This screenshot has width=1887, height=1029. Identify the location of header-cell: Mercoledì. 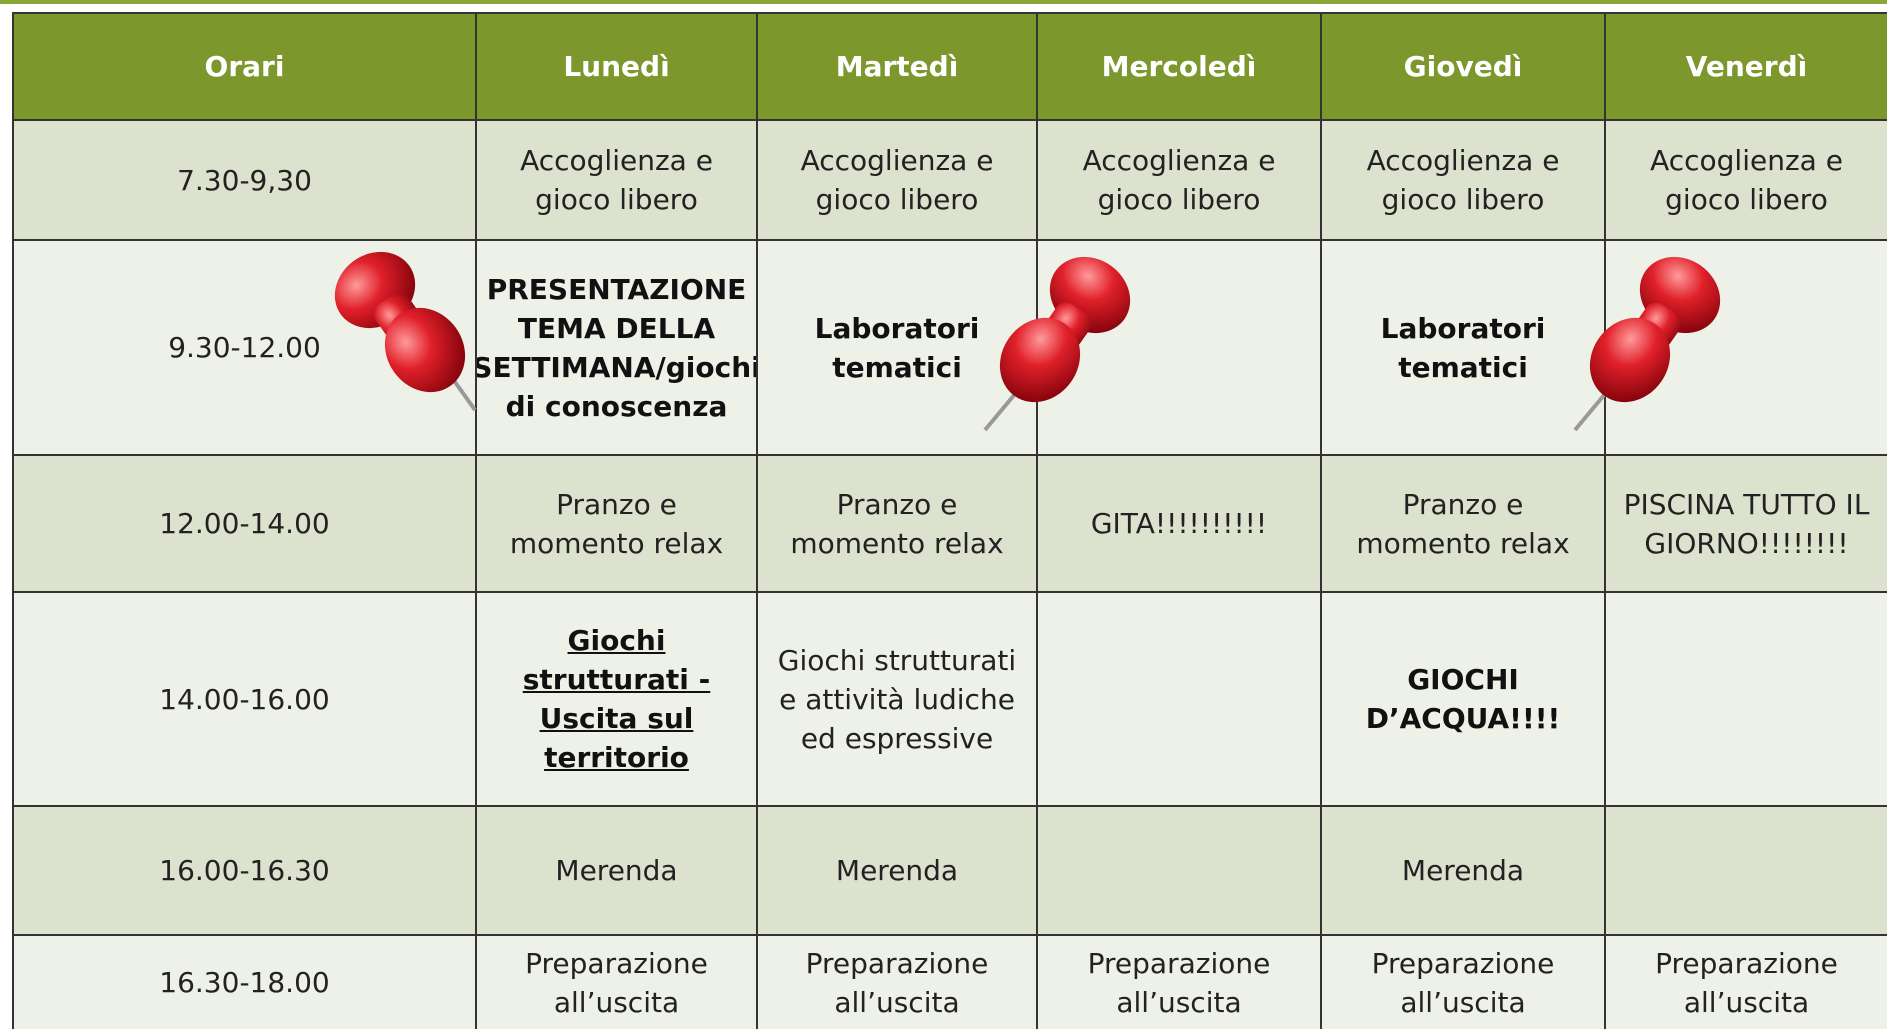
(1180, 67).